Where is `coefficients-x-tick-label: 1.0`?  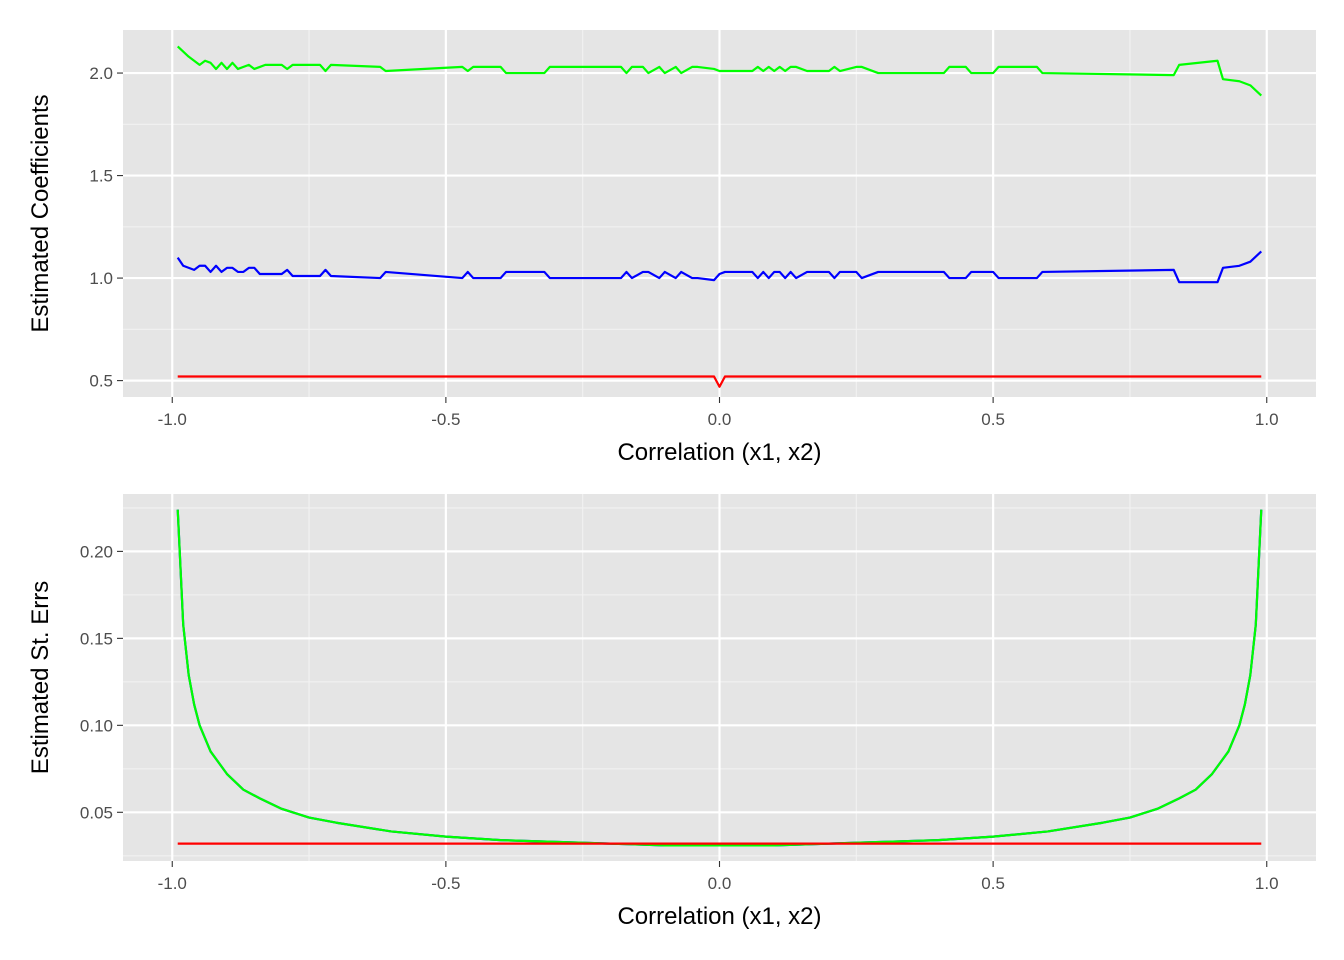 coefficients-x-tick-label: 1.0 is located at coordinates (1267, 419).